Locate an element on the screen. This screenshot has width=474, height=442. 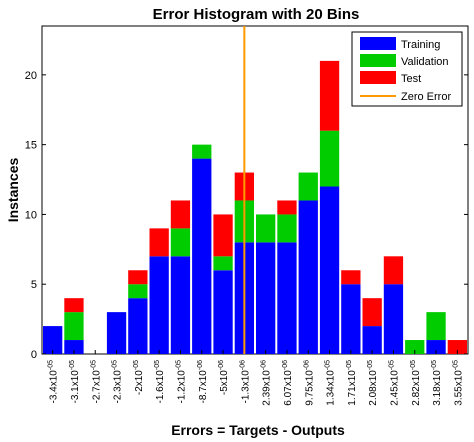
y-tick-label: 20 is located at coordinates (31, 76).